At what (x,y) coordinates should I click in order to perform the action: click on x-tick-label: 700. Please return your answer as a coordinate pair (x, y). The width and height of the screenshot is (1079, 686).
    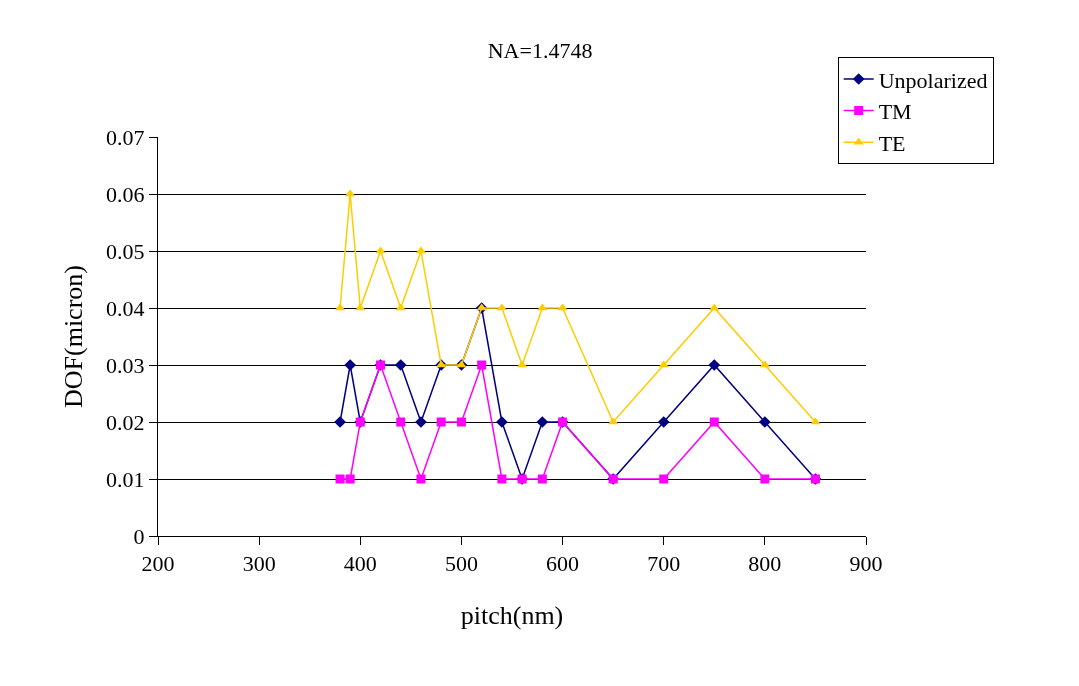
    Looking at the image, I should click on (664, 564).